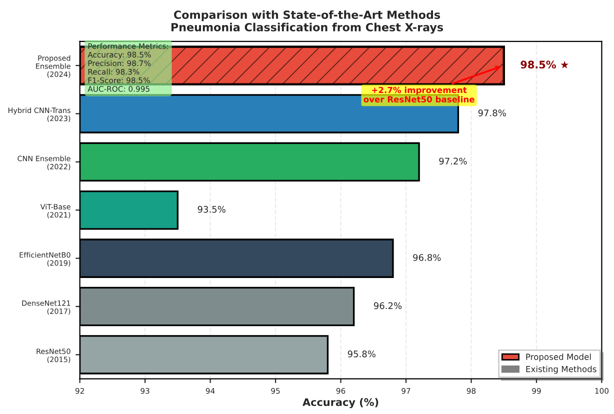 The height and width of the screenshot is (414, 614). What do you see at coordinates (453, 161) in the screenshot?
I see `data-label: 97.2%` at bounding box center [453, 161].